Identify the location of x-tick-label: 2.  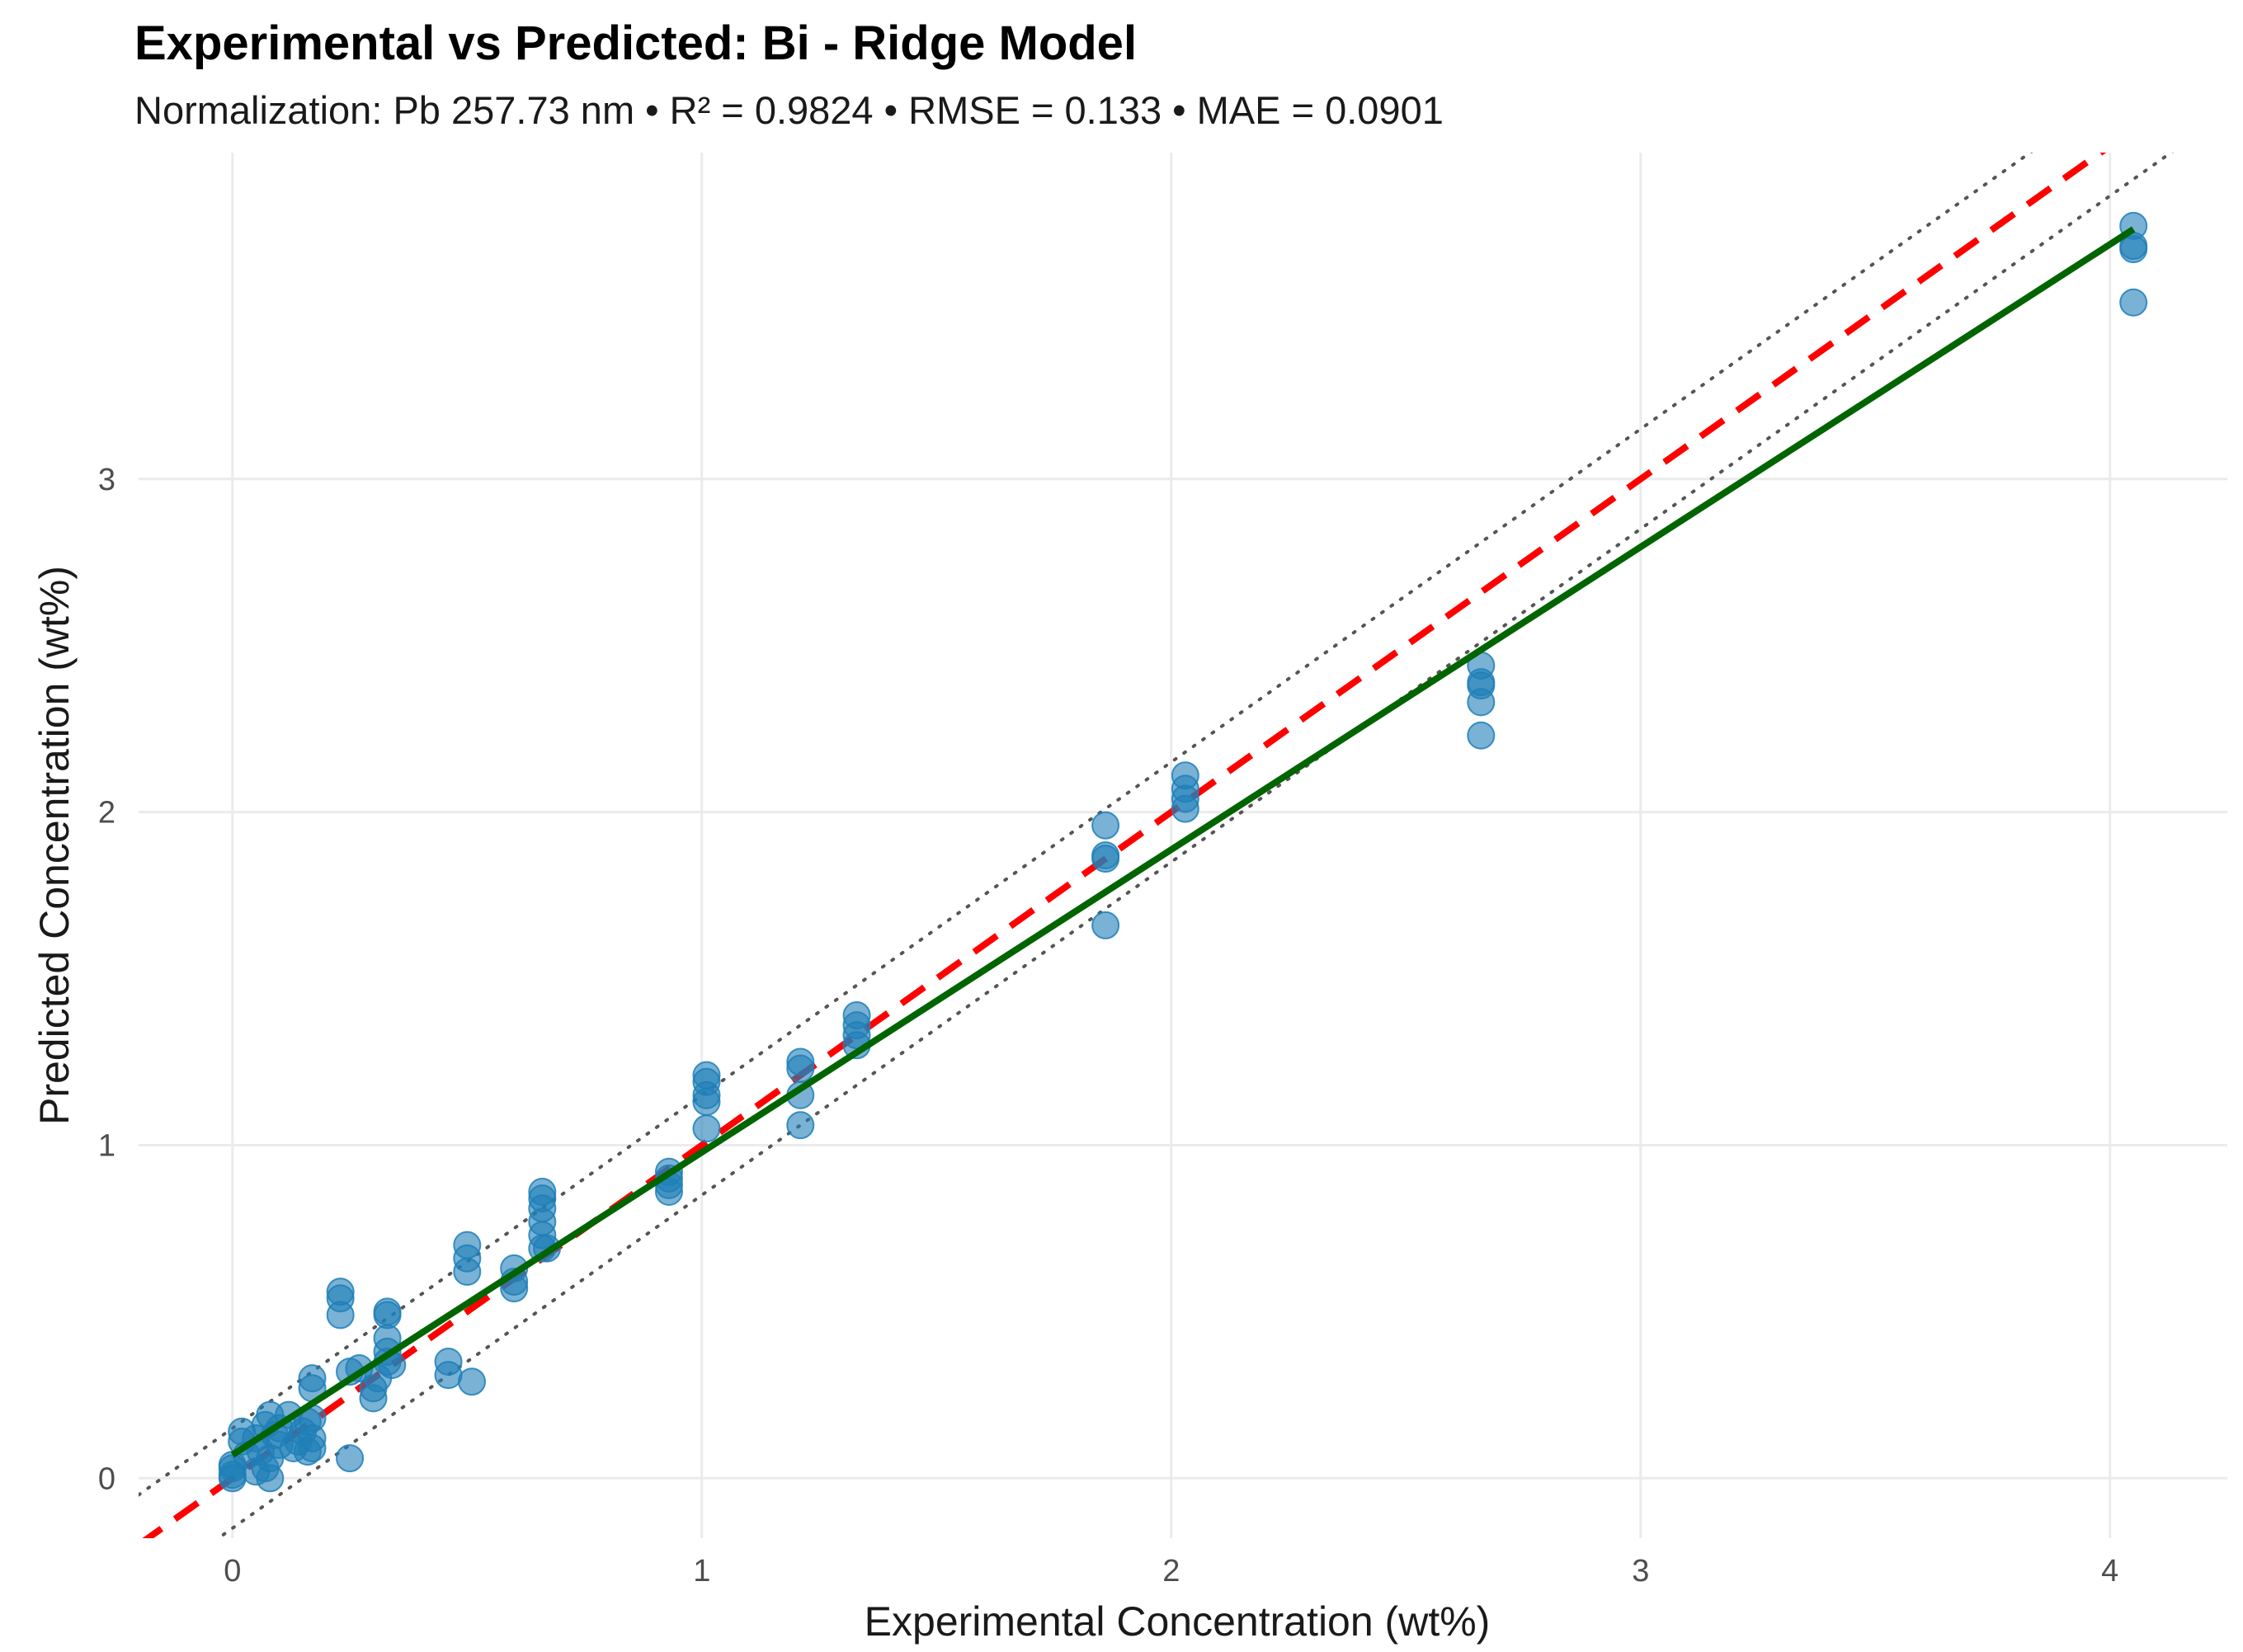
(1171, 1571).